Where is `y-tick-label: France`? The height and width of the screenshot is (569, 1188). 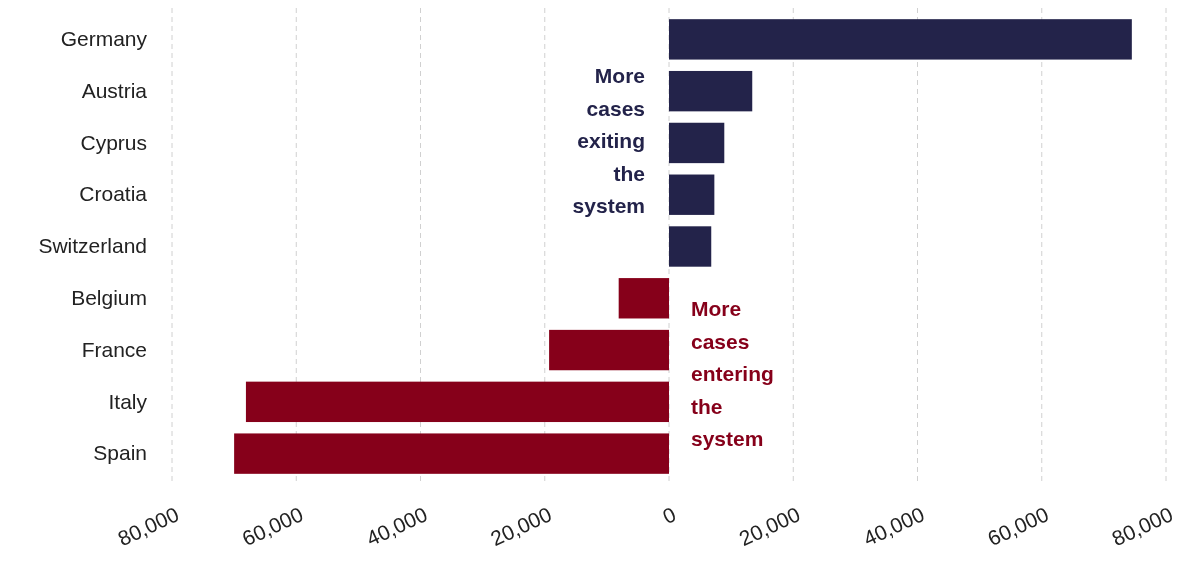 y-tick-label: France is located at coordinates (114, 349).